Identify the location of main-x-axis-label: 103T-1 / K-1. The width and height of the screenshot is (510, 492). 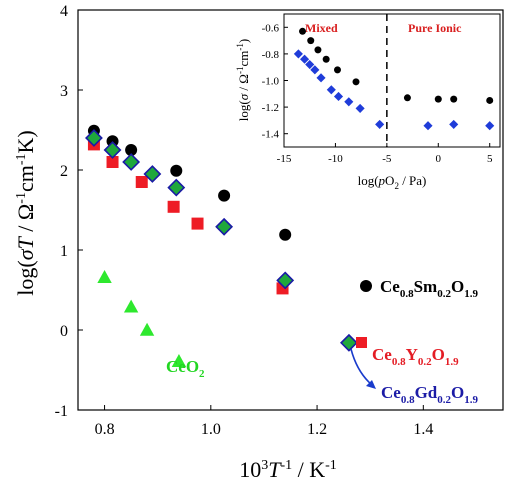
(288, 469).